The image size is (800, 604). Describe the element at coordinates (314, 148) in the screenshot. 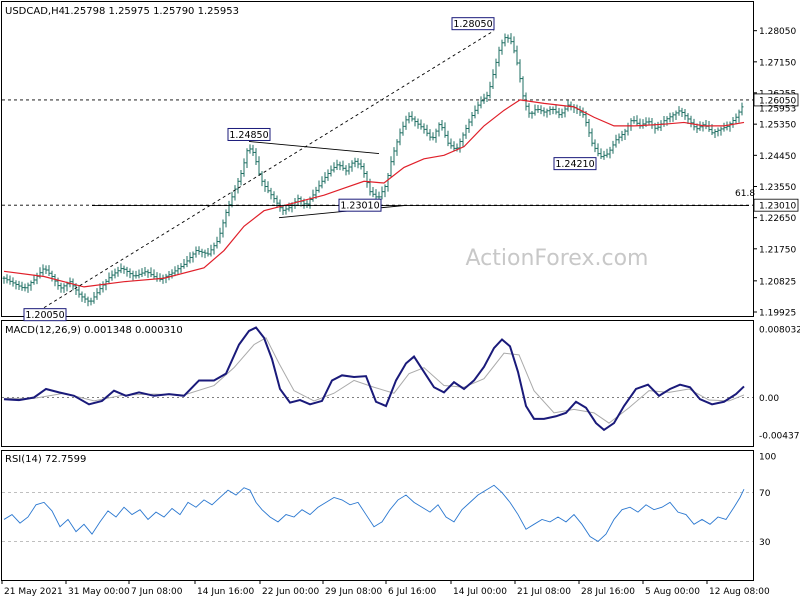

I see `trendline` at that location.